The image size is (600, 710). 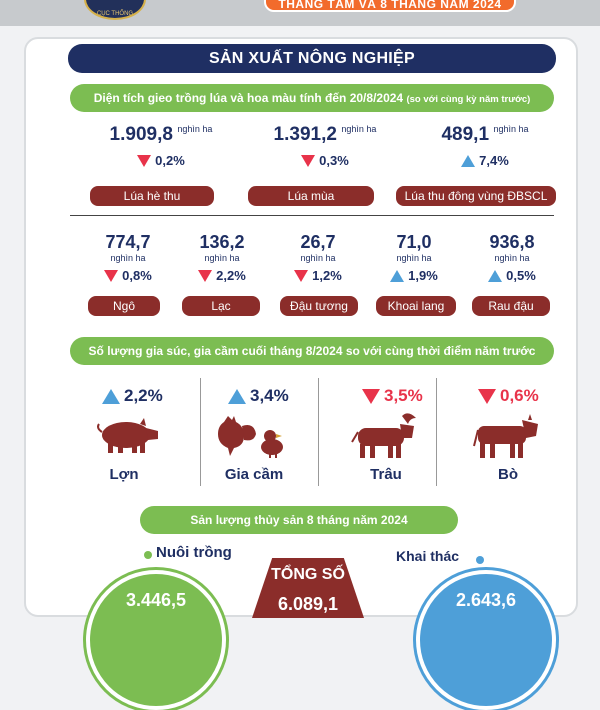 I want to click on crop-stat-4: 71,0 nghìn ha 1,9%, so click(x=414, y=258).